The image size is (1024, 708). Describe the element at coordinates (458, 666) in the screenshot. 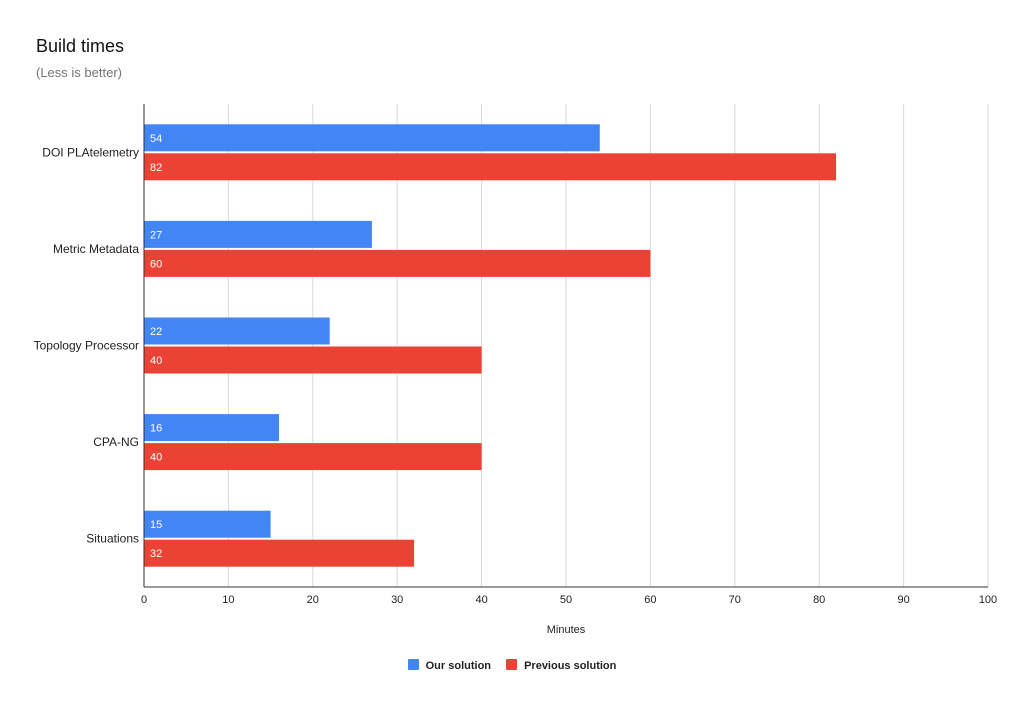

I see `legend-label: Our solution` at that location.